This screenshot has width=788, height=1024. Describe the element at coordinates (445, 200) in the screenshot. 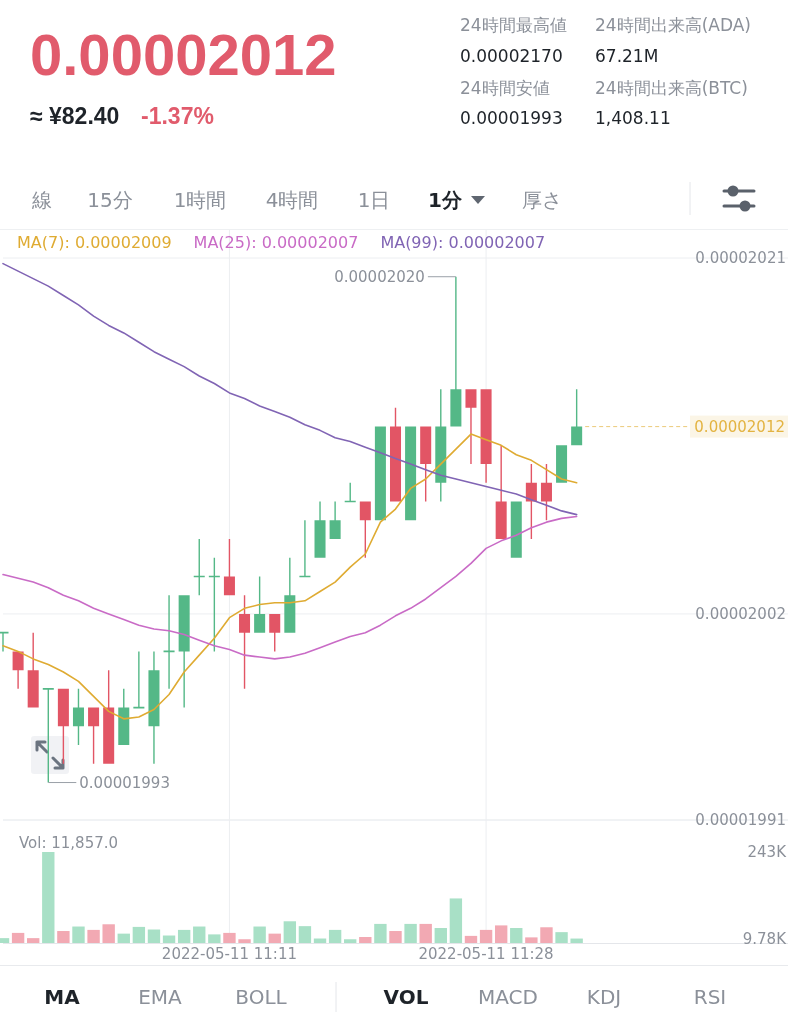

I see `text: 1分` at that location.